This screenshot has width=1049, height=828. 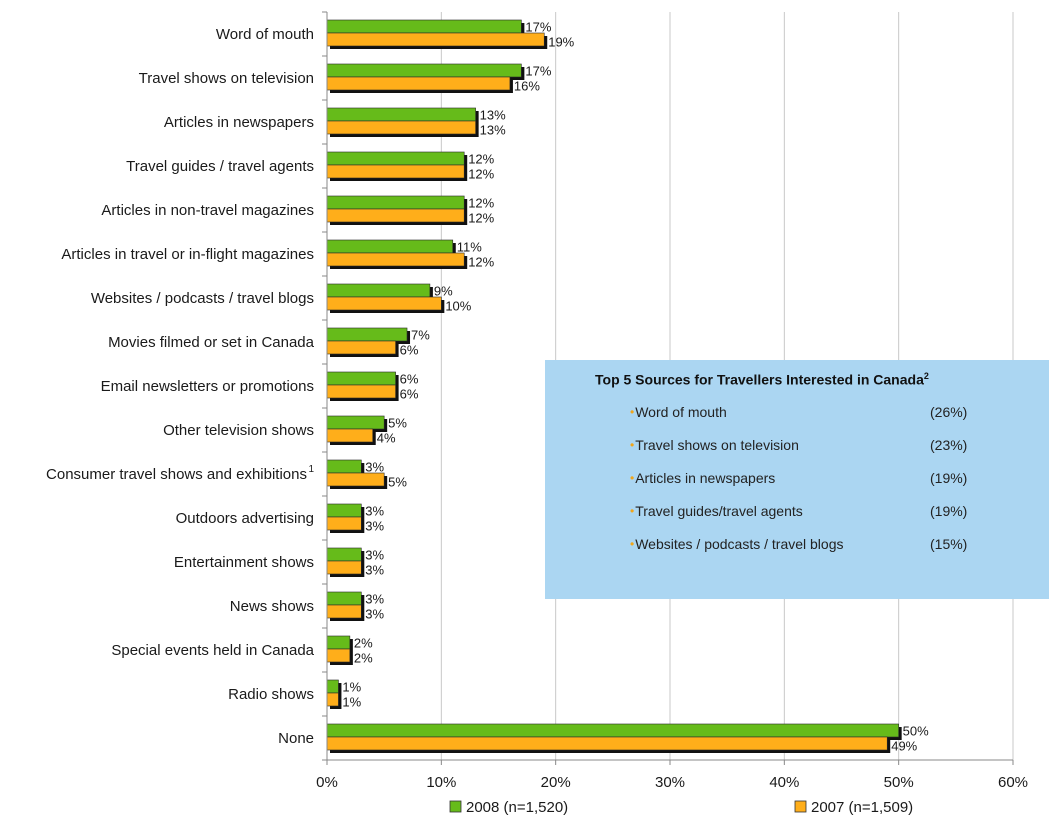 What do you see at coordinates (517, 807) in the screenshot?
I see `legend-label: 2008 (n=1,520)` at bounding box center [517, 807].